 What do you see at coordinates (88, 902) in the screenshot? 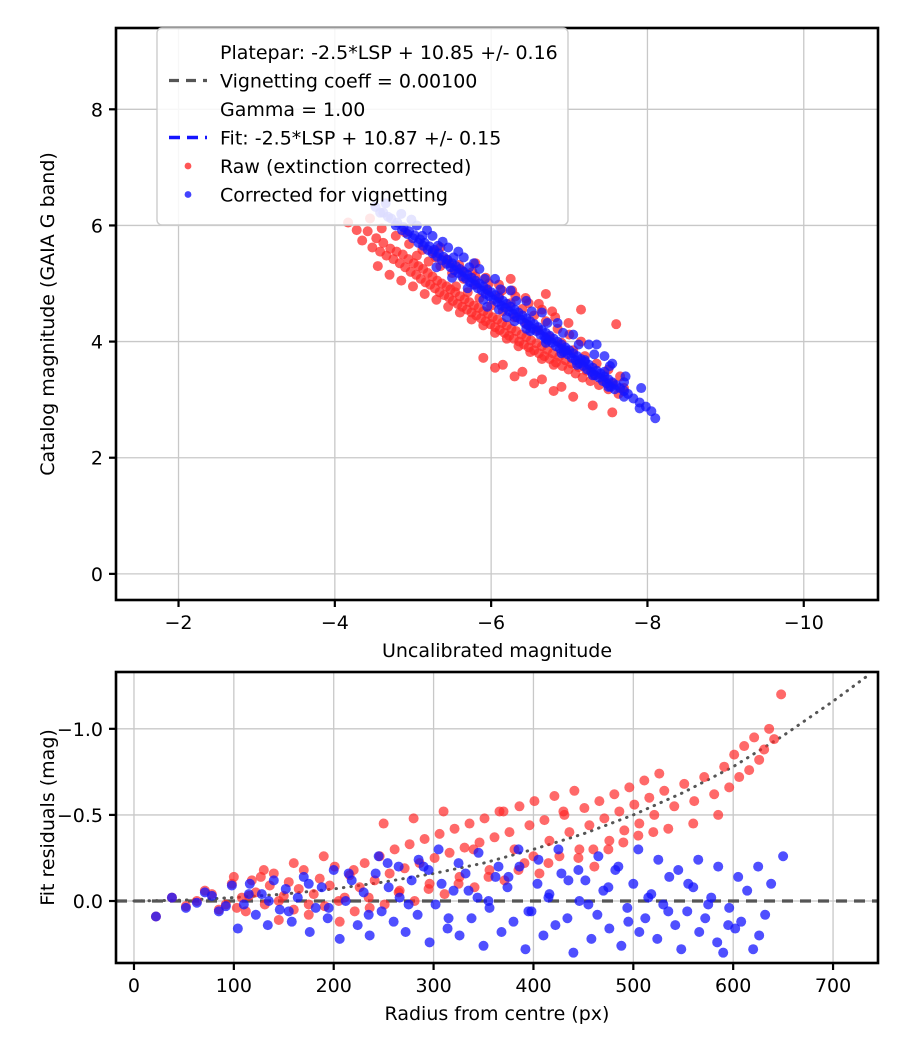
I see `ytick-label: 0.0` at bounding box center [88, 902].